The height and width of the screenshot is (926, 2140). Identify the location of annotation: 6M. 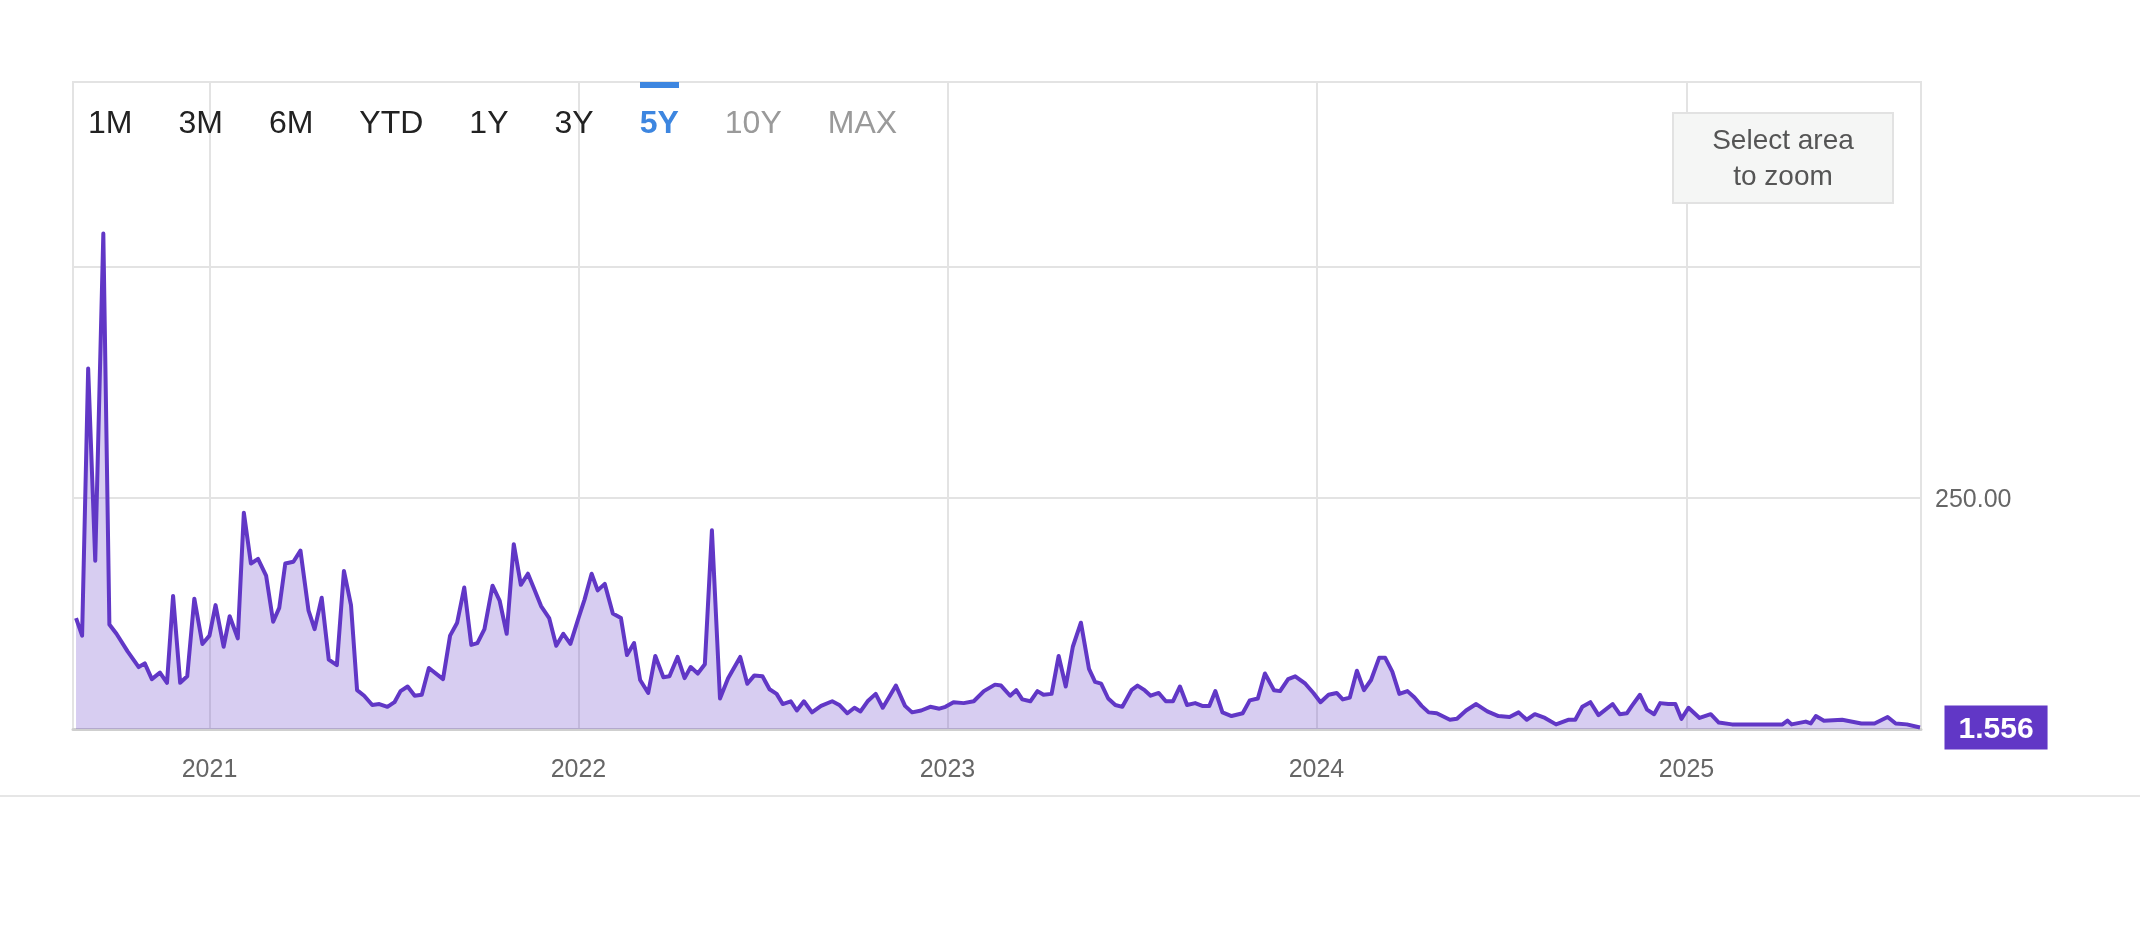
(291, 122).